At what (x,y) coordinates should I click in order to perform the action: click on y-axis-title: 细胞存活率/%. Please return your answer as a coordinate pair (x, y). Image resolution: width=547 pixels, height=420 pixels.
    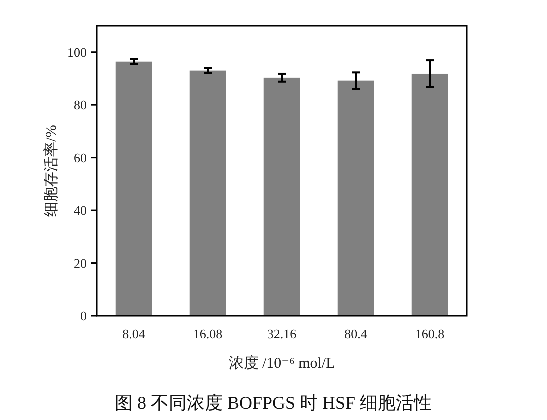
    Looking at the image, I should click on (51, 171).